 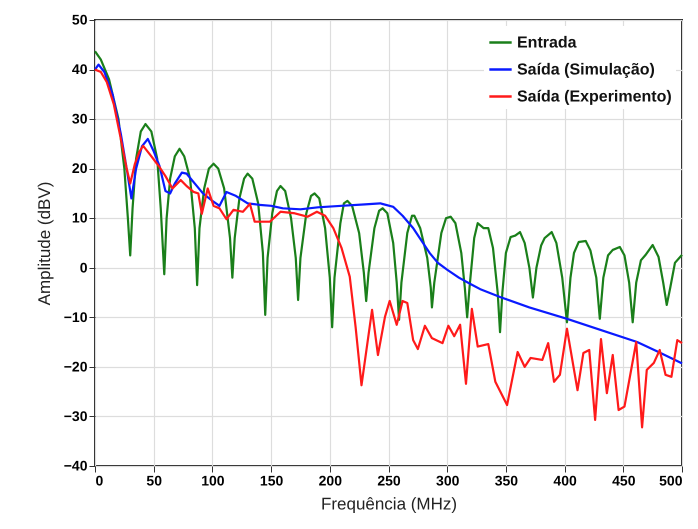 I want to click on x-tick-label: 500, so click(x=671, y=480).